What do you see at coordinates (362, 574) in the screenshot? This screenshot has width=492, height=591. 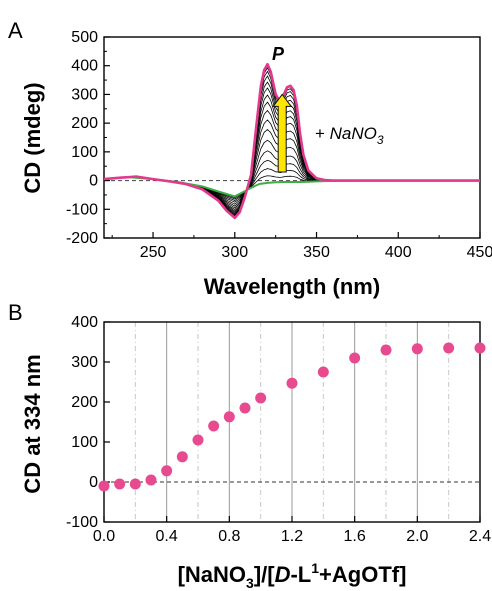 I see `xlabel-part-3: +AgOTf]` at bounding box center [362, 574].